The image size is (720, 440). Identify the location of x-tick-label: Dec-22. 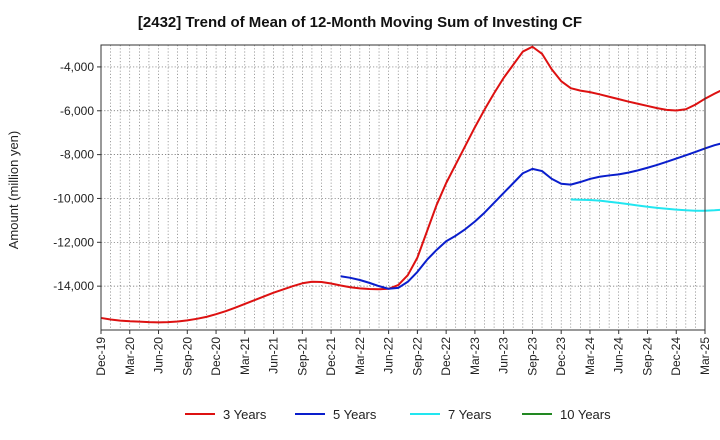
(446, 356).